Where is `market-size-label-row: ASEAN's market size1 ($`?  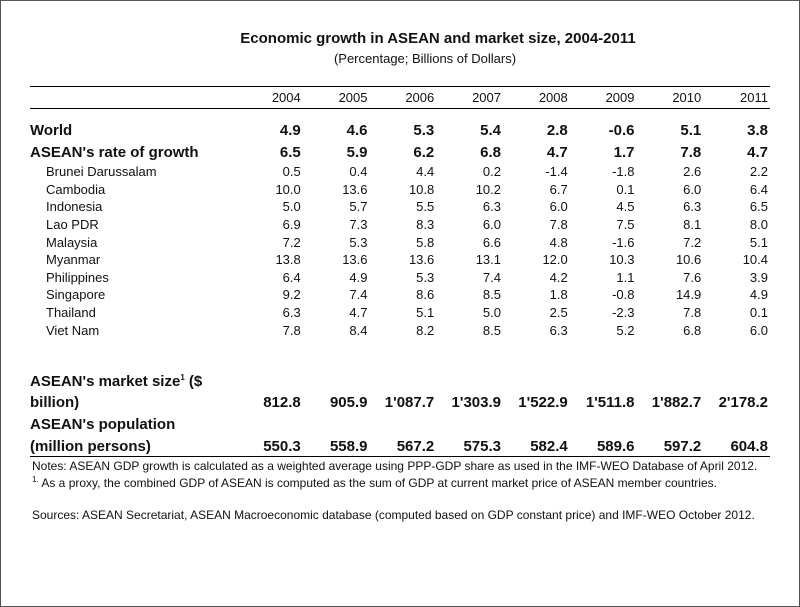 market-size-label-row: ASEAN's market size1 ($ is located at coordinates (400, 381).